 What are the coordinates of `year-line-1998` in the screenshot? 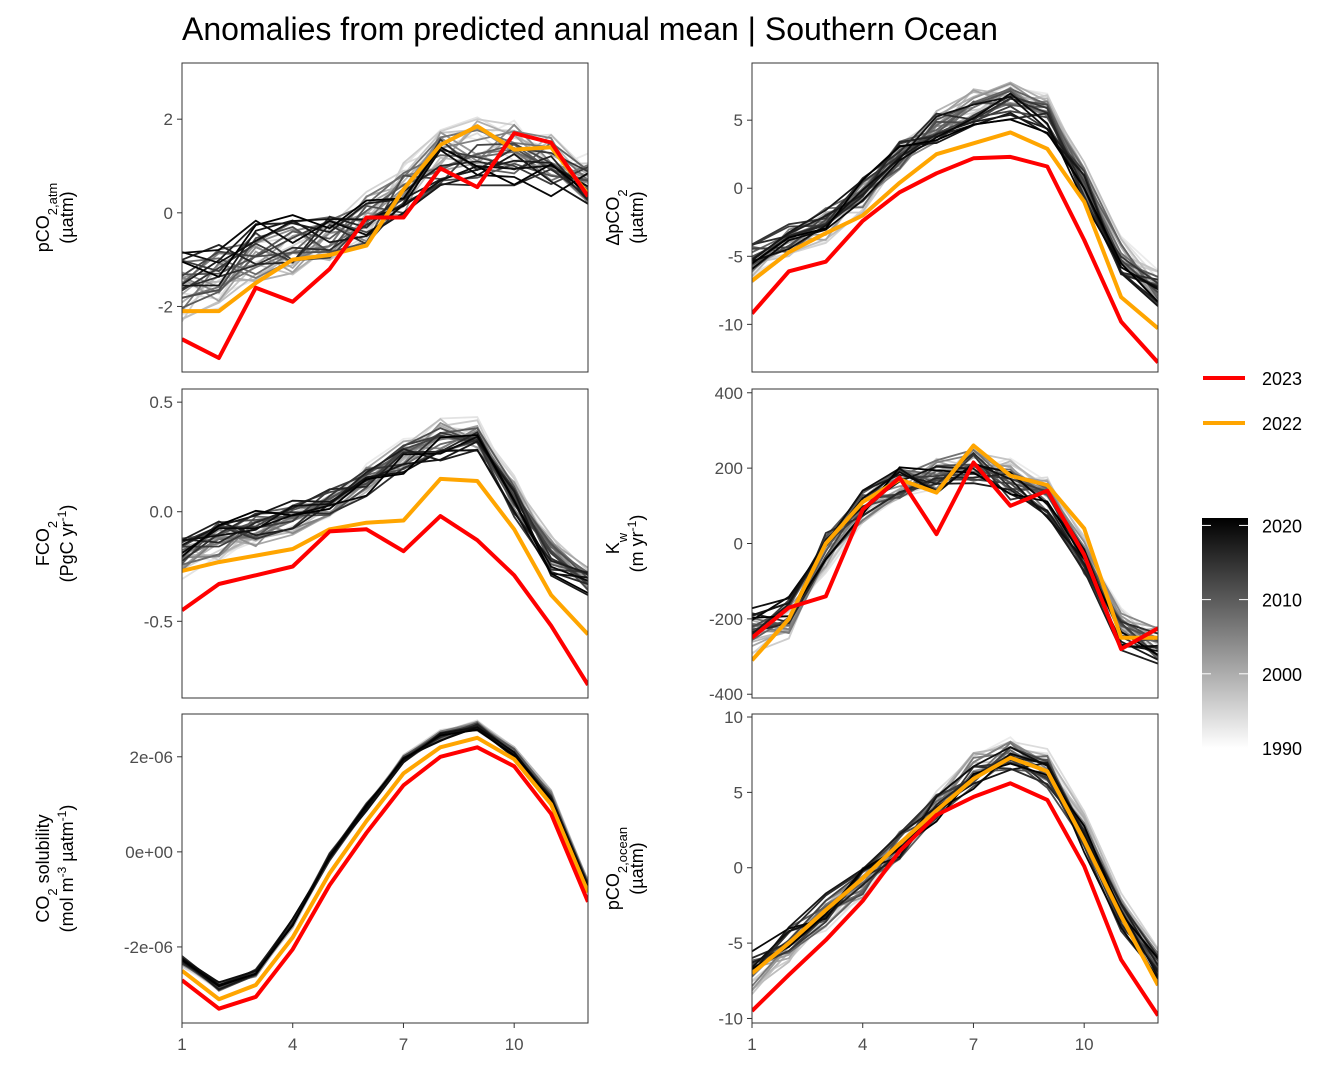 It's located at (385, 212).